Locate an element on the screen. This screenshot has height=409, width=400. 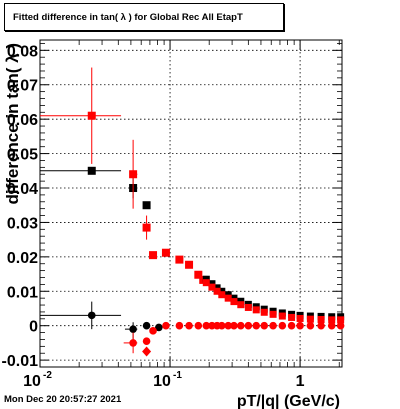
y-tick-label: 0.08 is located at coordinates (22, 51).